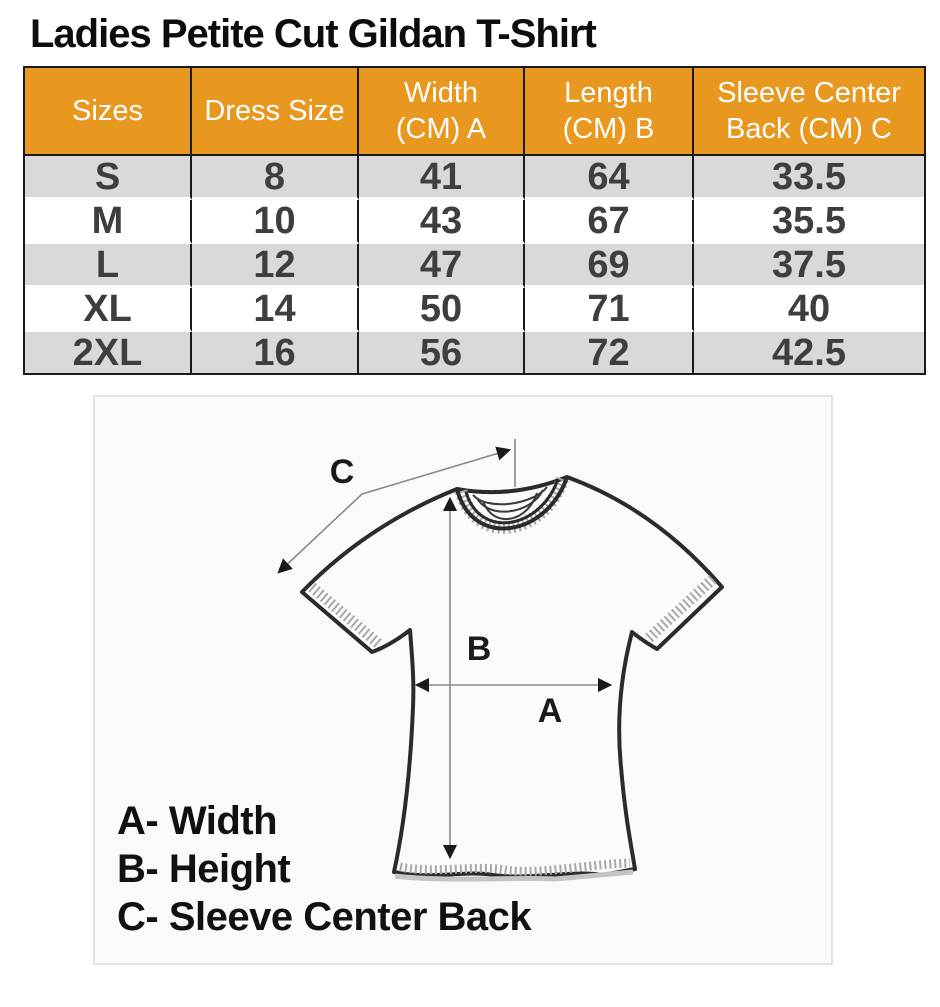  I want to click on cell-sleeve: 33.5, so click(809, 178).